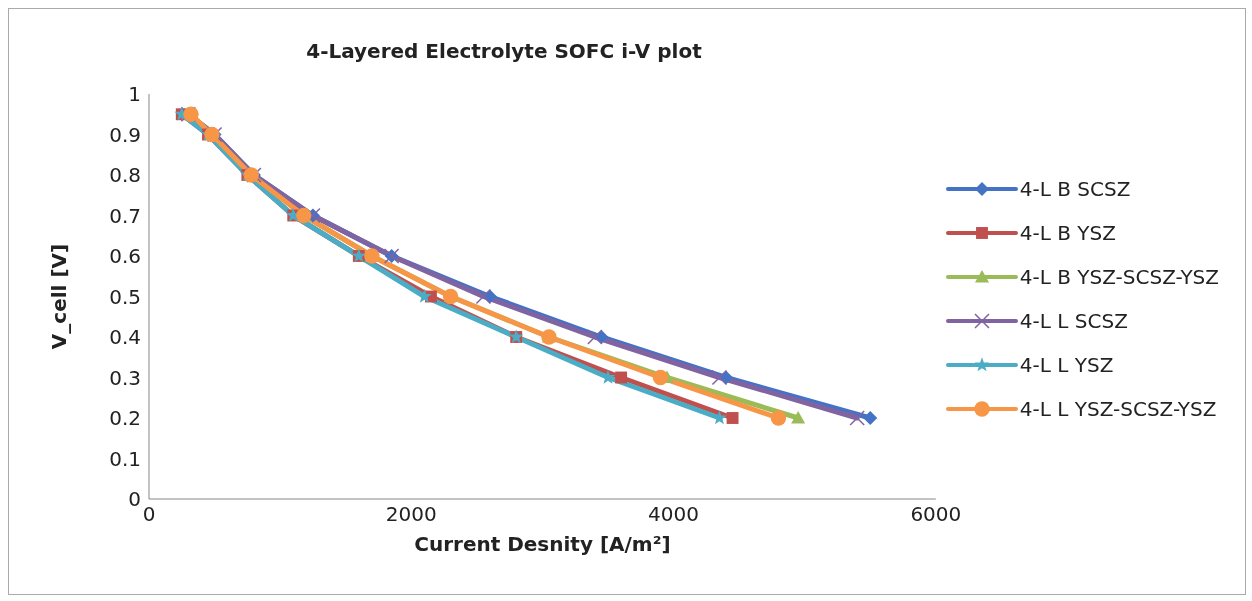  What do you see at coordinates (134, 94) in the screenshot?
I see `y-tick-label: 1` at bounding box center [134, 94].